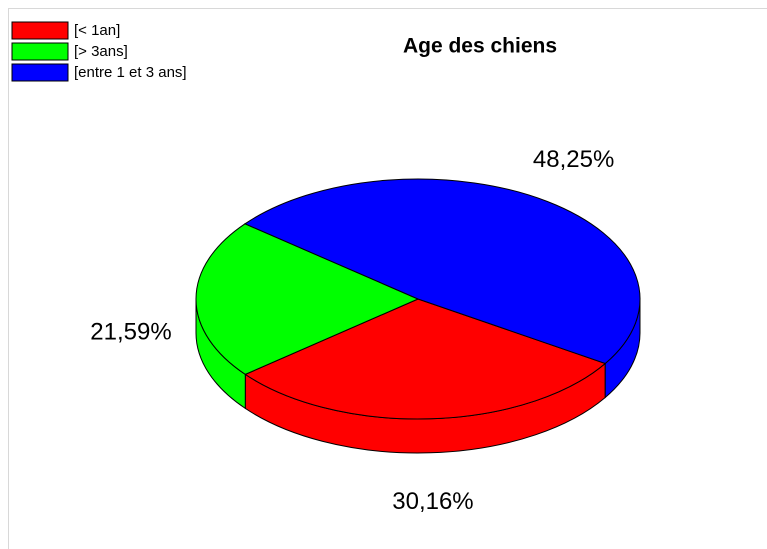 Image resolution: width=767 pixels, height=549 pixels. Describe the element at coordinates (101, 51) in the screenshot. I see `legend-label: [> 3ans]` at that location.